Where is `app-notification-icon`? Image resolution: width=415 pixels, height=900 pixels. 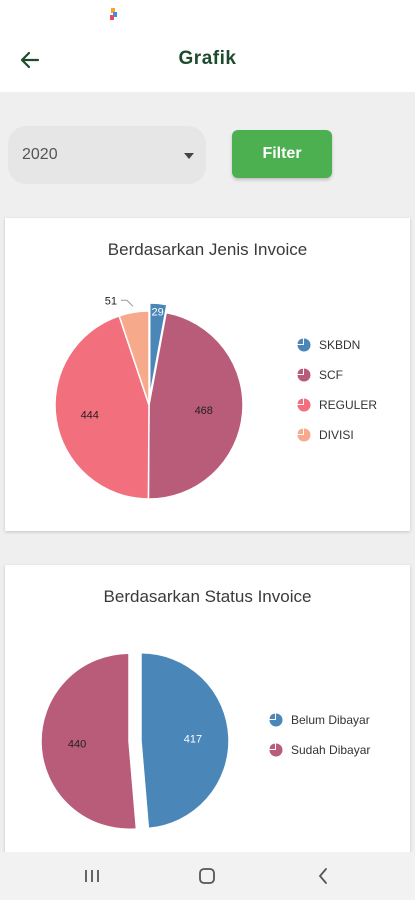
app-notification-icon is located at coordinates (113, 14).